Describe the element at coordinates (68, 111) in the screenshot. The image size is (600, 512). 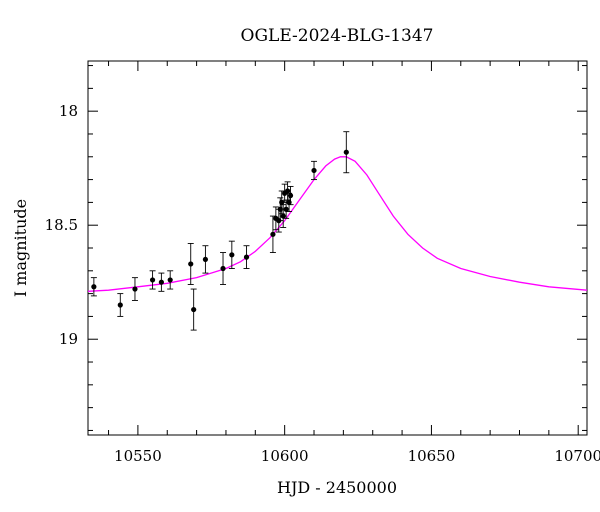
I see `y-tick-label: 18` at that location.